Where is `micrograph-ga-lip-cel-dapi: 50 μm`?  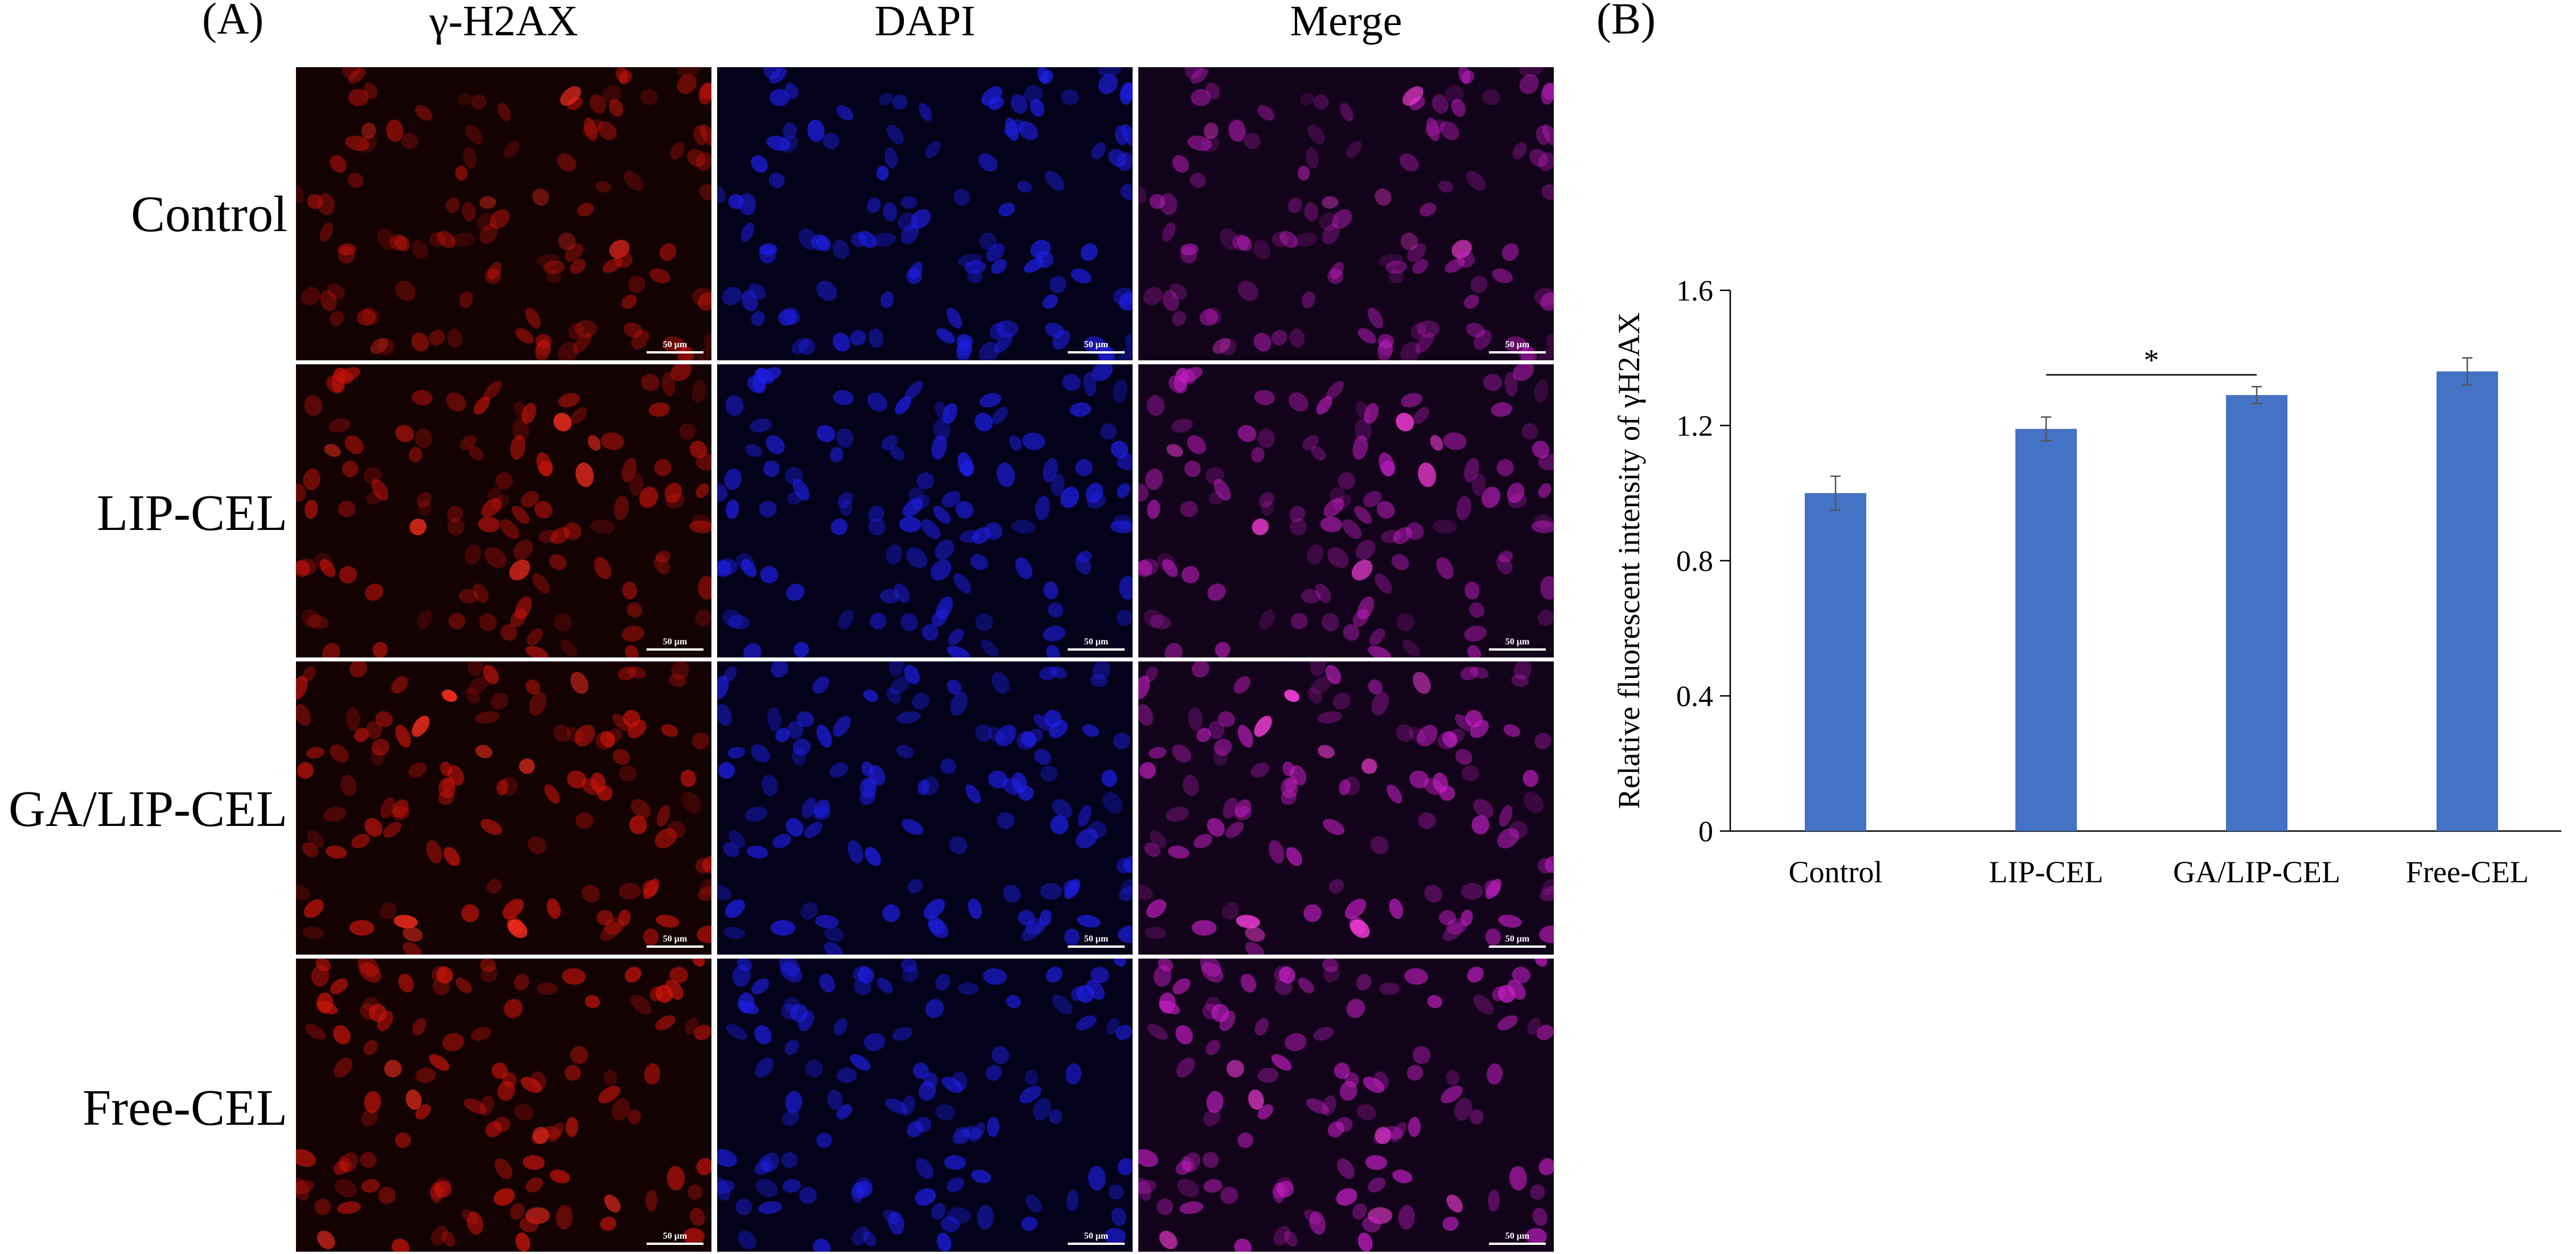 micrograph-ga-lip-cel-dapi: 50 μm is located at coordinates (925, 808).